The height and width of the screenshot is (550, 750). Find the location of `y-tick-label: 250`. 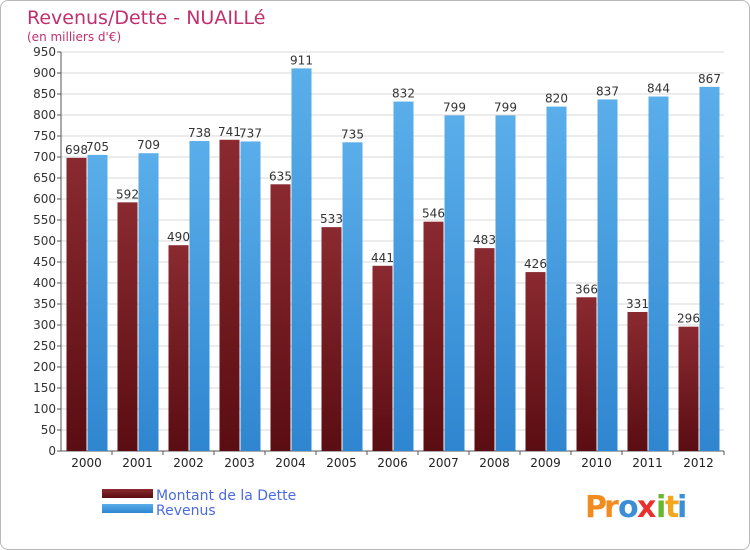

y-tick-label: 250 is located at coordinates (44, 346).